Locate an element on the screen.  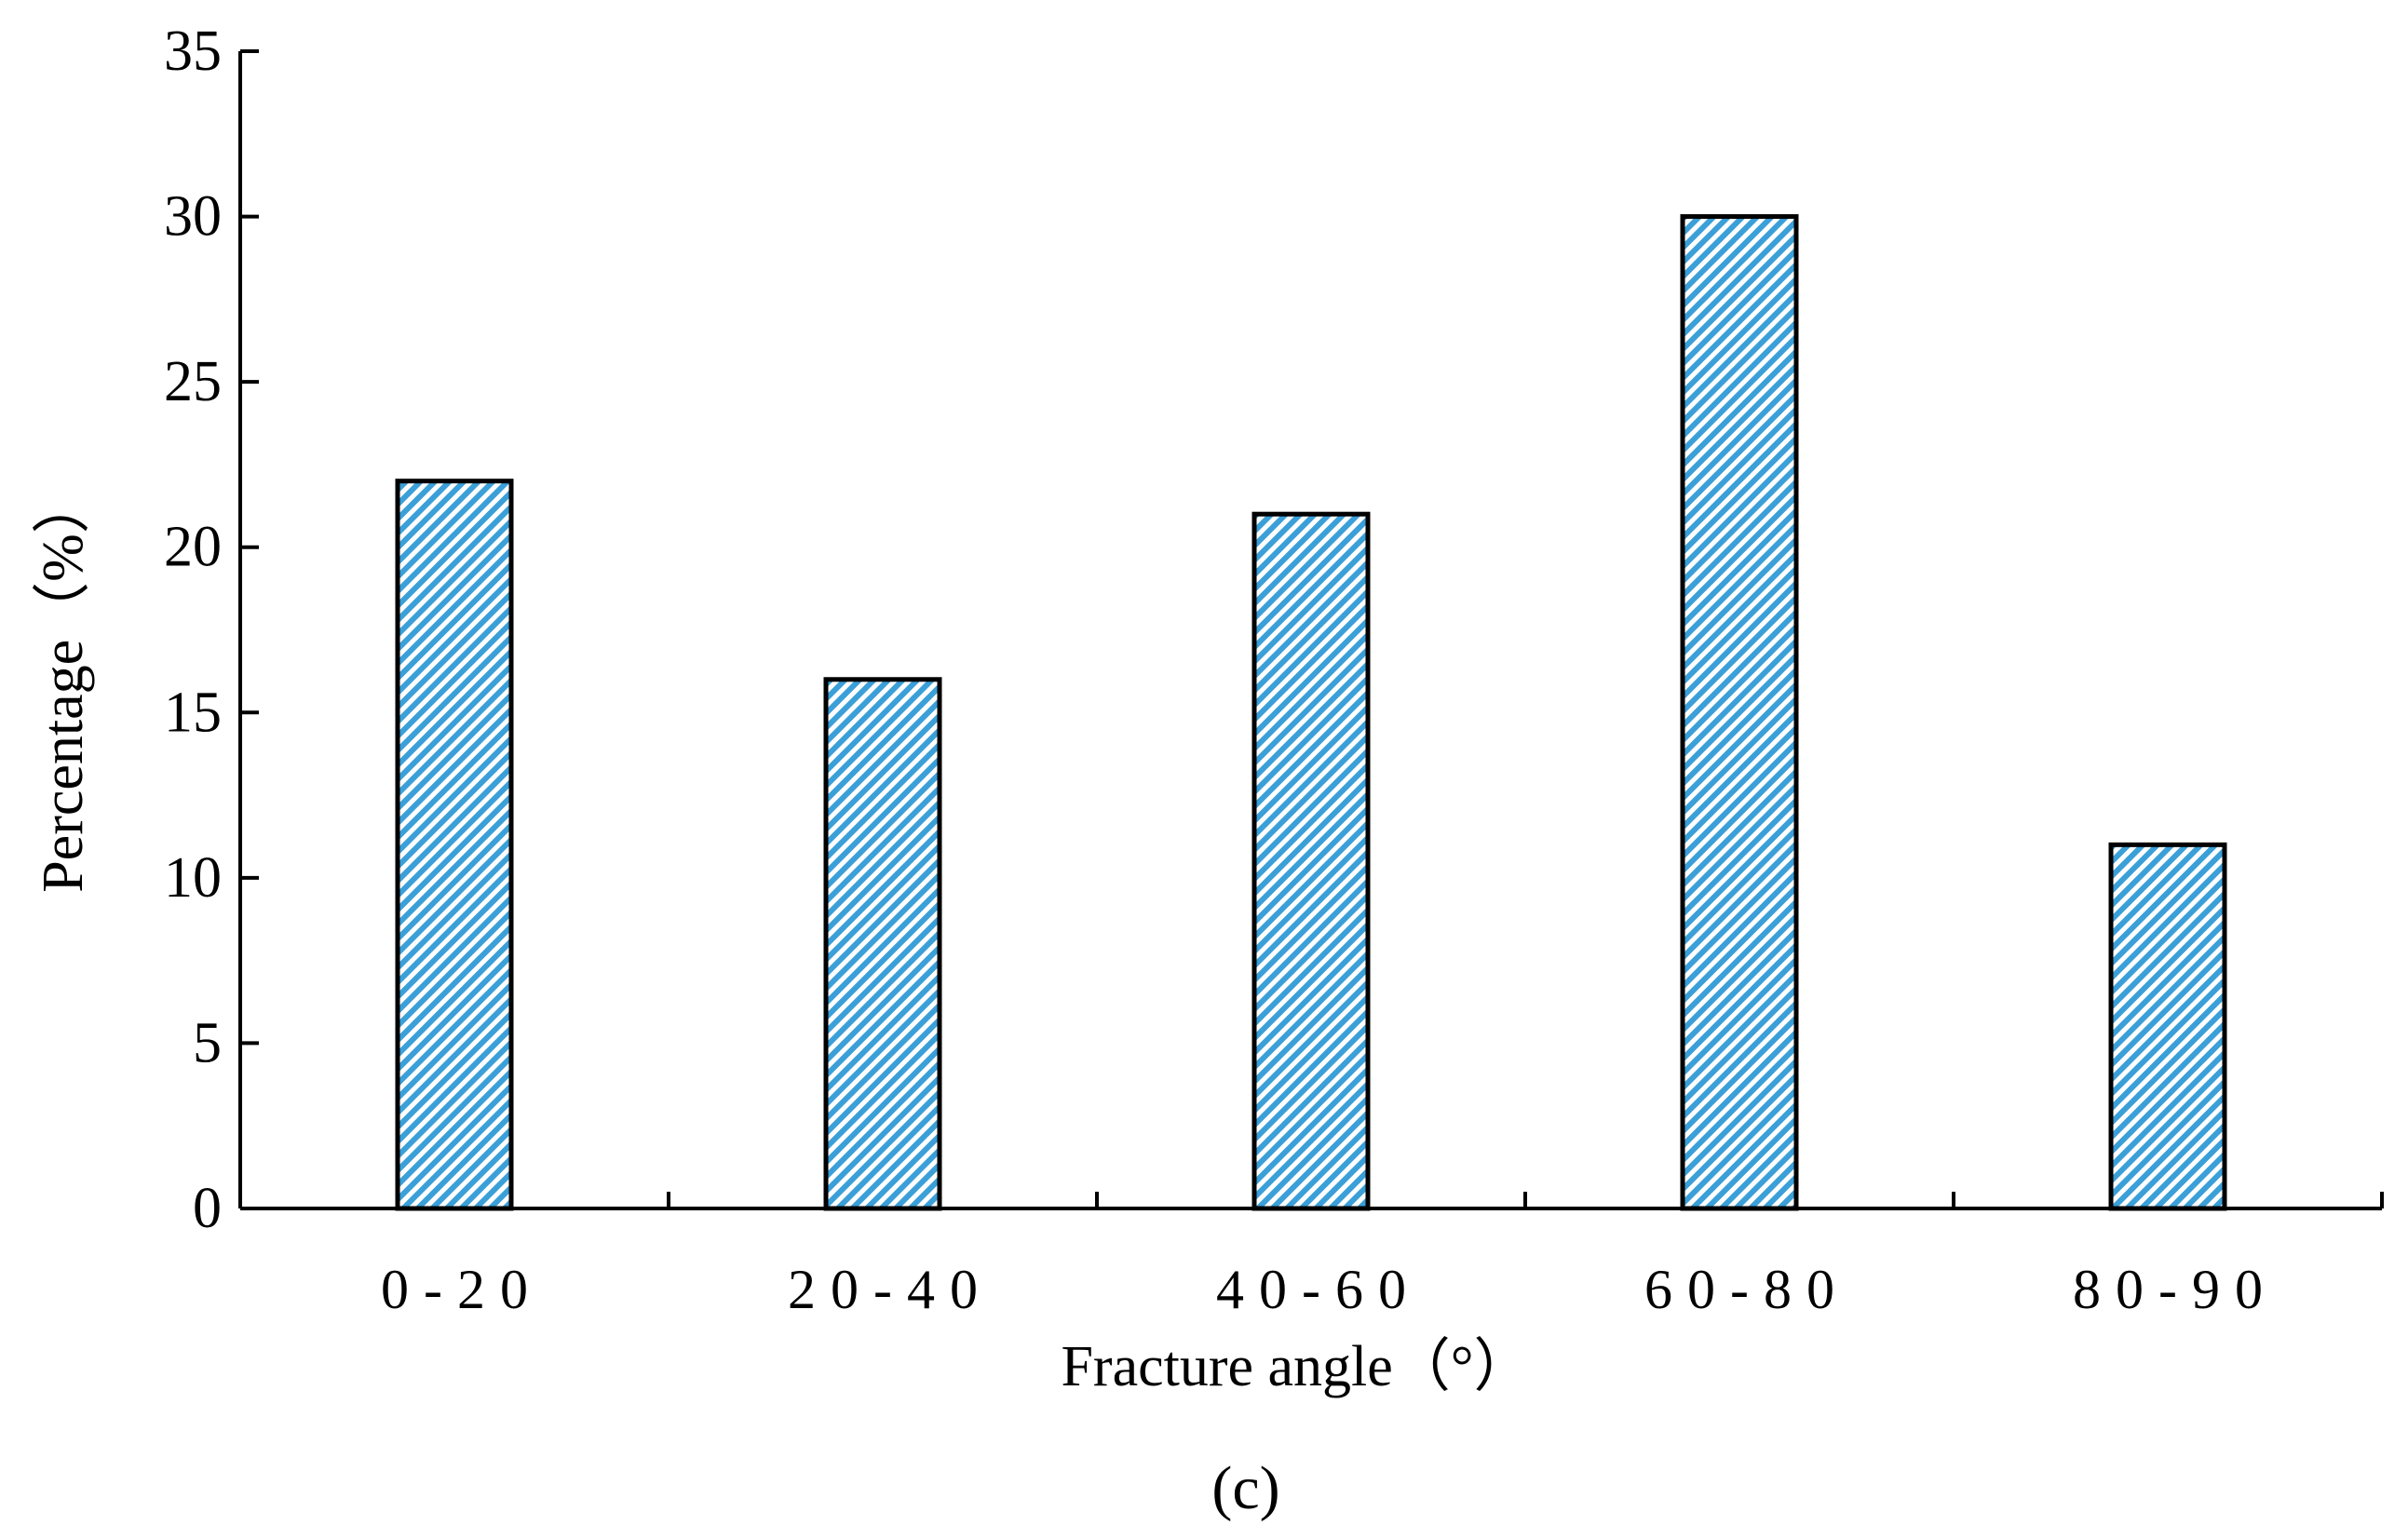
y-tick-label-10: 10 is located at coordinates (193, 878).